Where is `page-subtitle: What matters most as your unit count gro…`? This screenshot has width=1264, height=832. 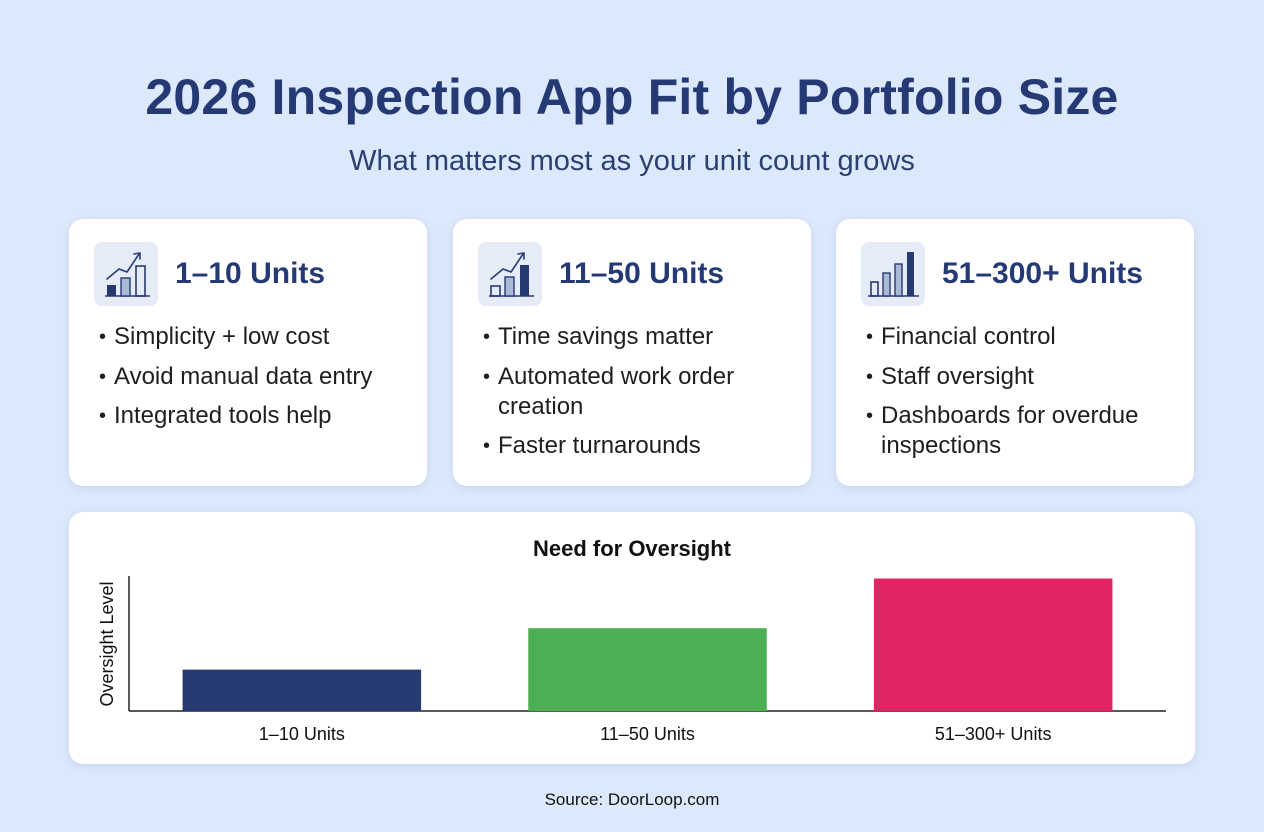
page-subtitle: What matters most as your unit count gro… is located at coordinates (632, 161).